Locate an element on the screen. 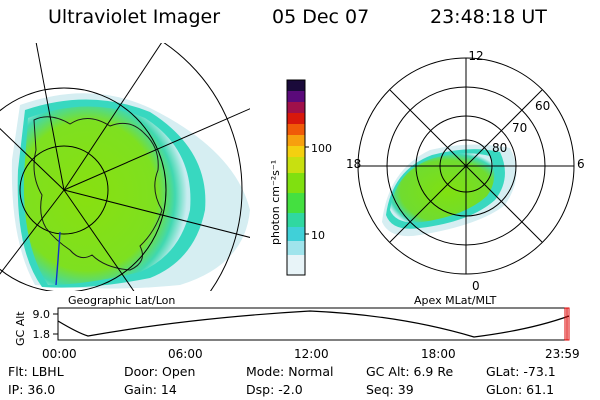 The image size is (600, 400). mlt-label-6: 6 is located at coordinates (581, 164).